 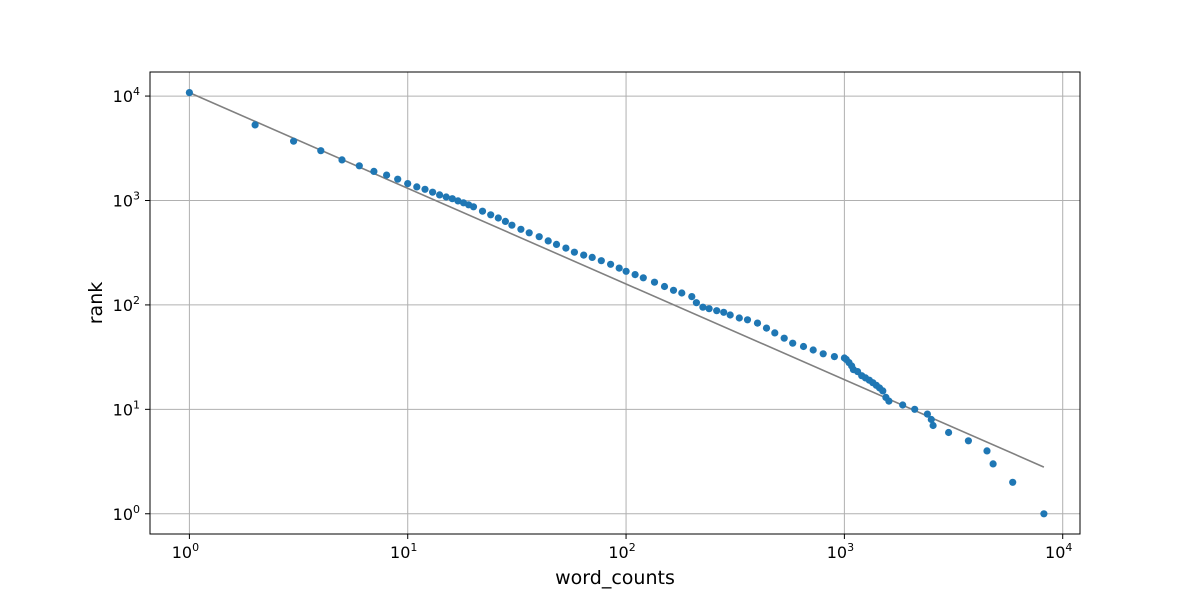 I want to click on x-tick-label: 10¹, so click(x=403, y=551).